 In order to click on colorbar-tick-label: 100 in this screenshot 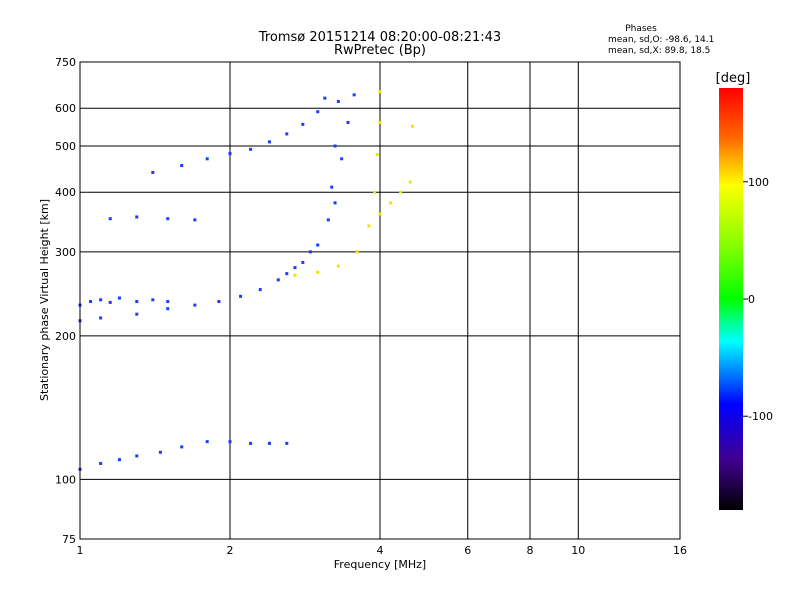, I will do `click(758, 182)`.